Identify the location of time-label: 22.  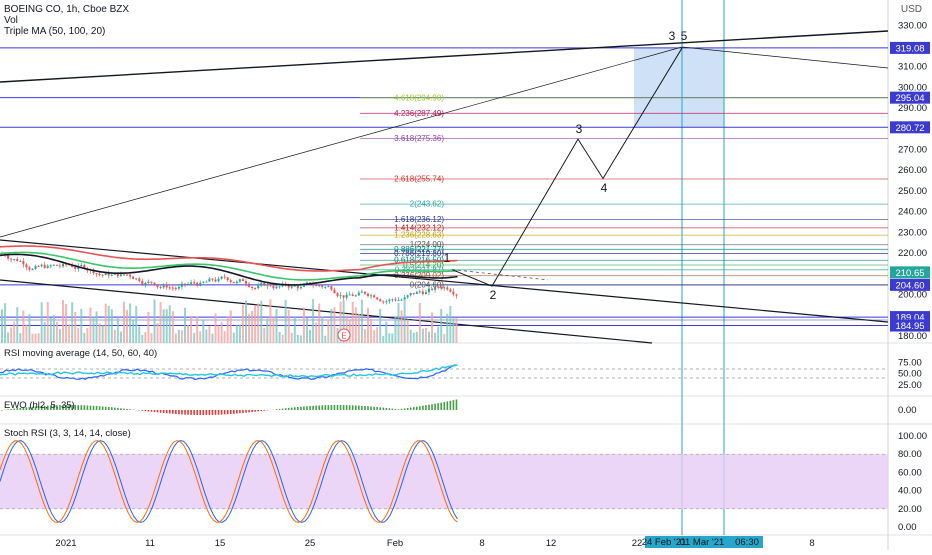
(637, 543).